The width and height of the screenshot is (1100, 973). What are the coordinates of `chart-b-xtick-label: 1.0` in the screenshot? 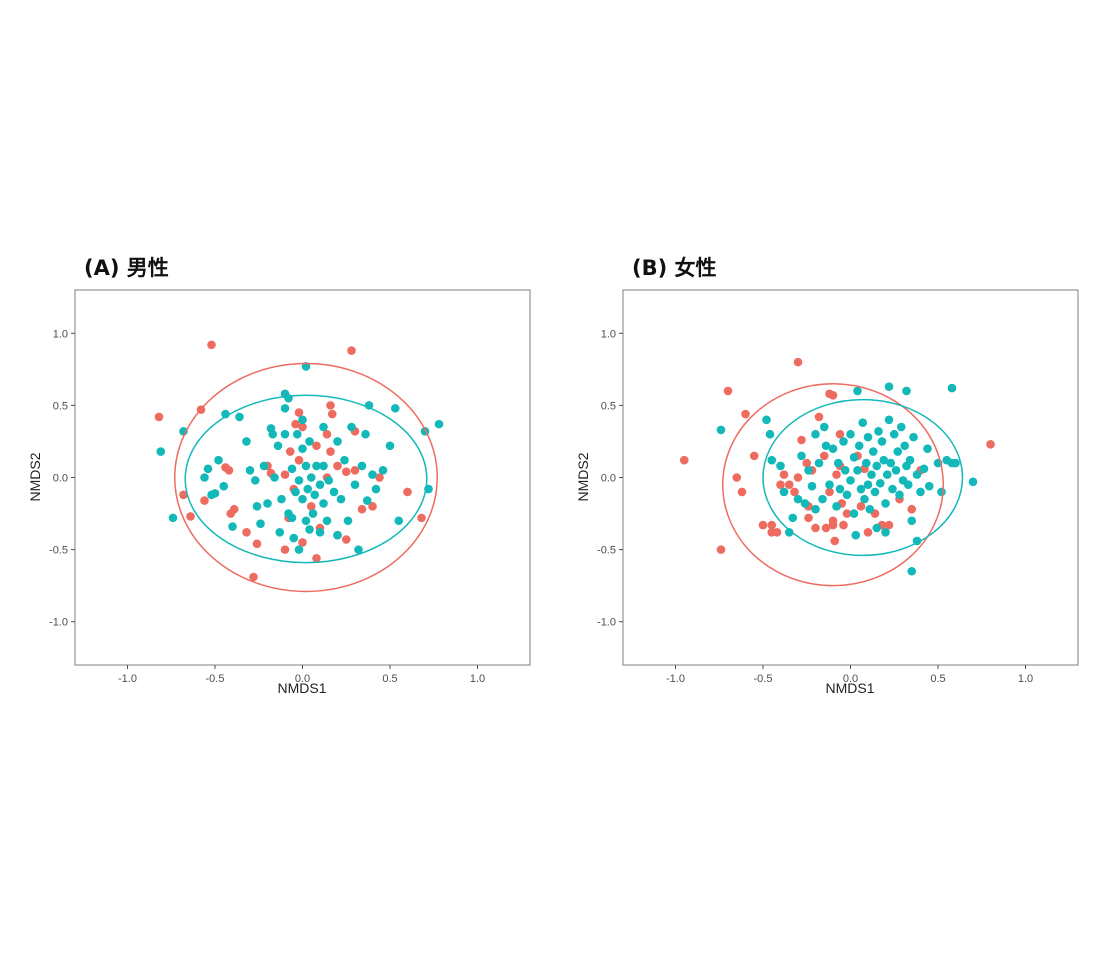 It's located at (1025, 679).